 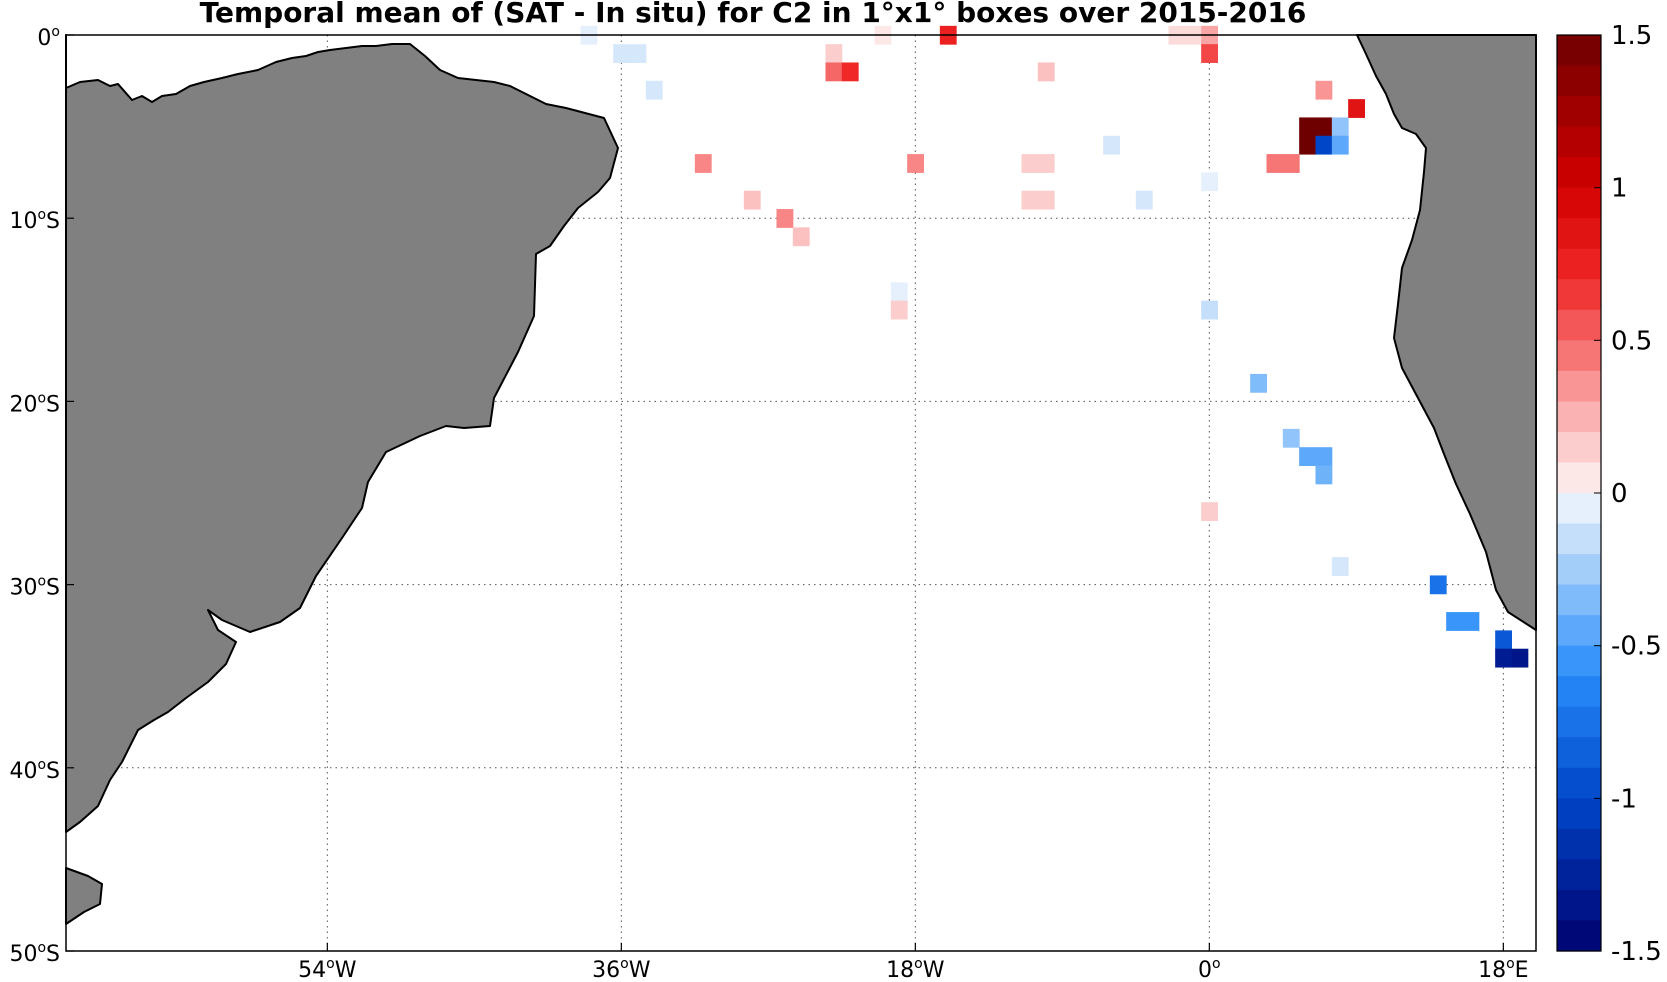 What do you see at coordinates (1503, 969) in the screenshot?
I see `x-tick-label: 18oE` at bounding box center [1503, 969].